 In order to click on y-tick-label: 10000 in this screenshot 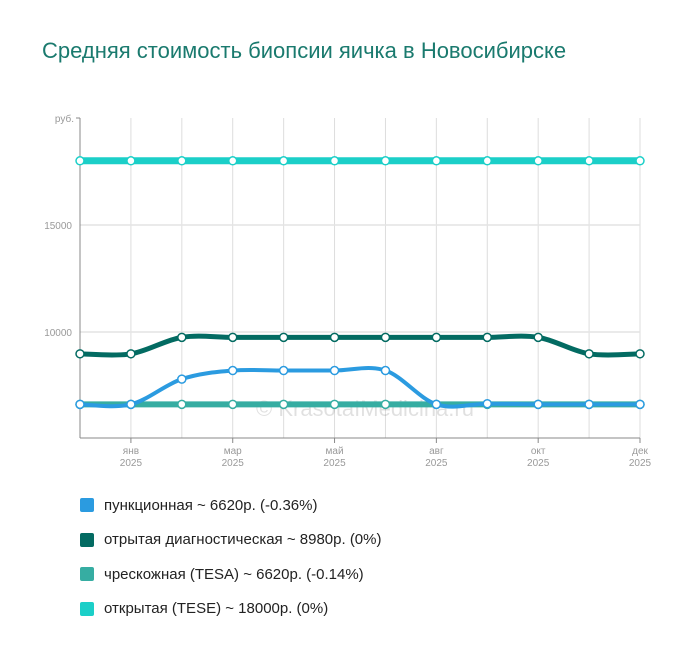, I will do `click(58, 333)`.